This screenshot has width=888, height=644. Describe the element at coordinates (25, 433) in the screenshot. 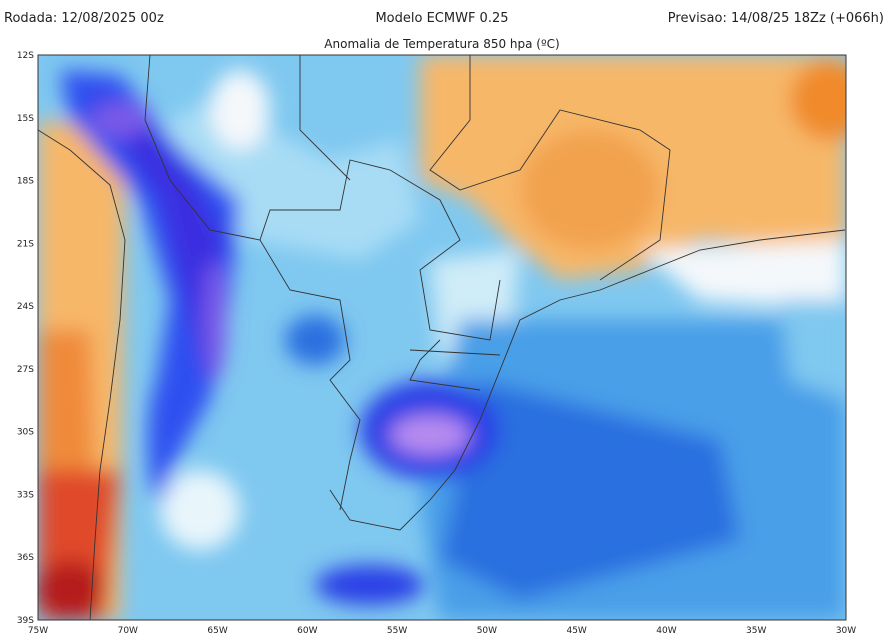

I see `lat-label: 30S` at that location.